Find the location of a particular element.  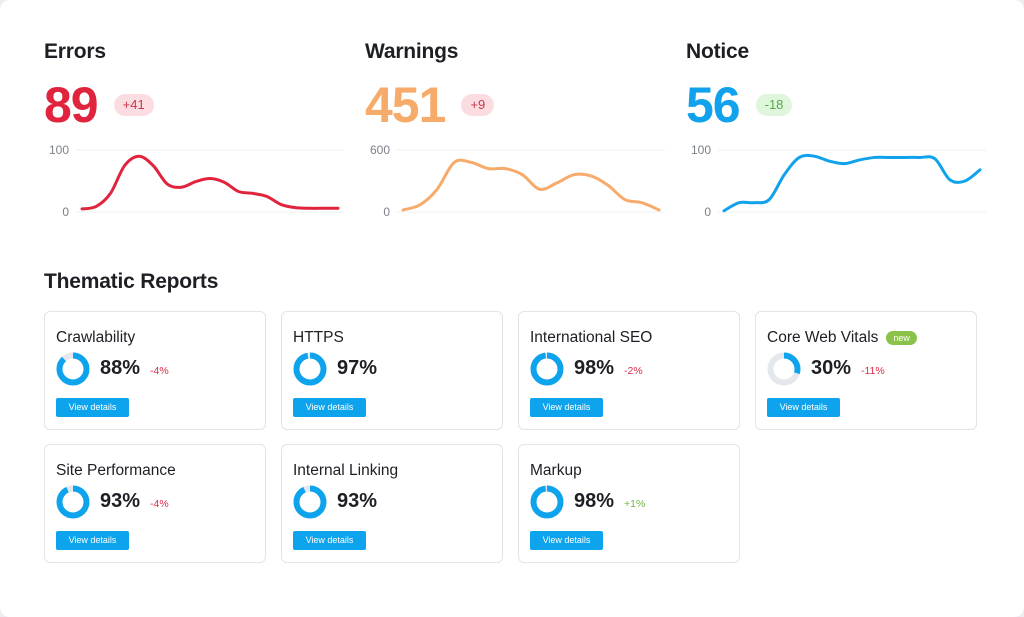

report-score-change: +1% is located at coordinates (635, 504).